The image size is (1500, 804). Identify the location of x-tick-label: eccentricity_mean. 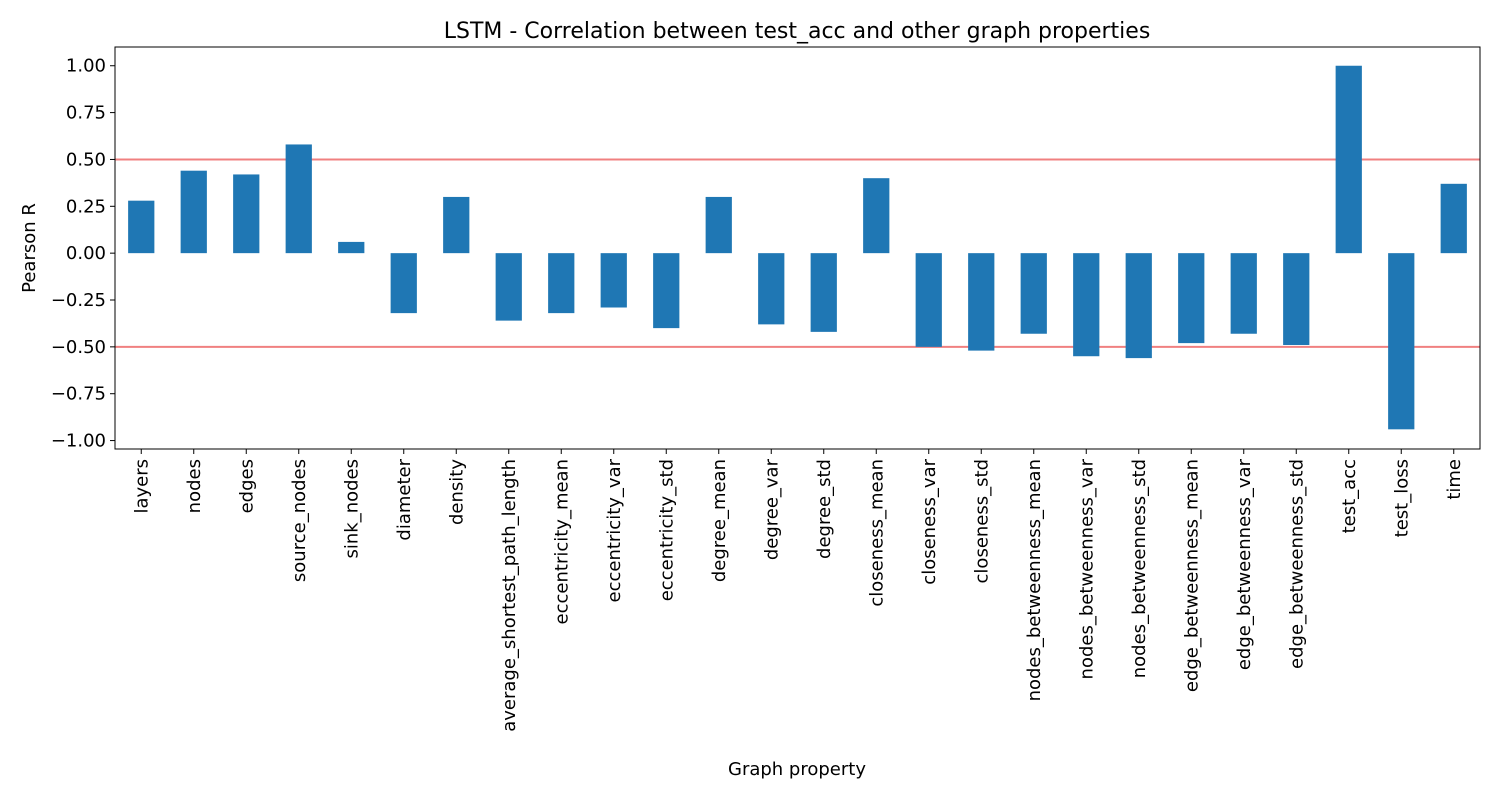
(561, 541).